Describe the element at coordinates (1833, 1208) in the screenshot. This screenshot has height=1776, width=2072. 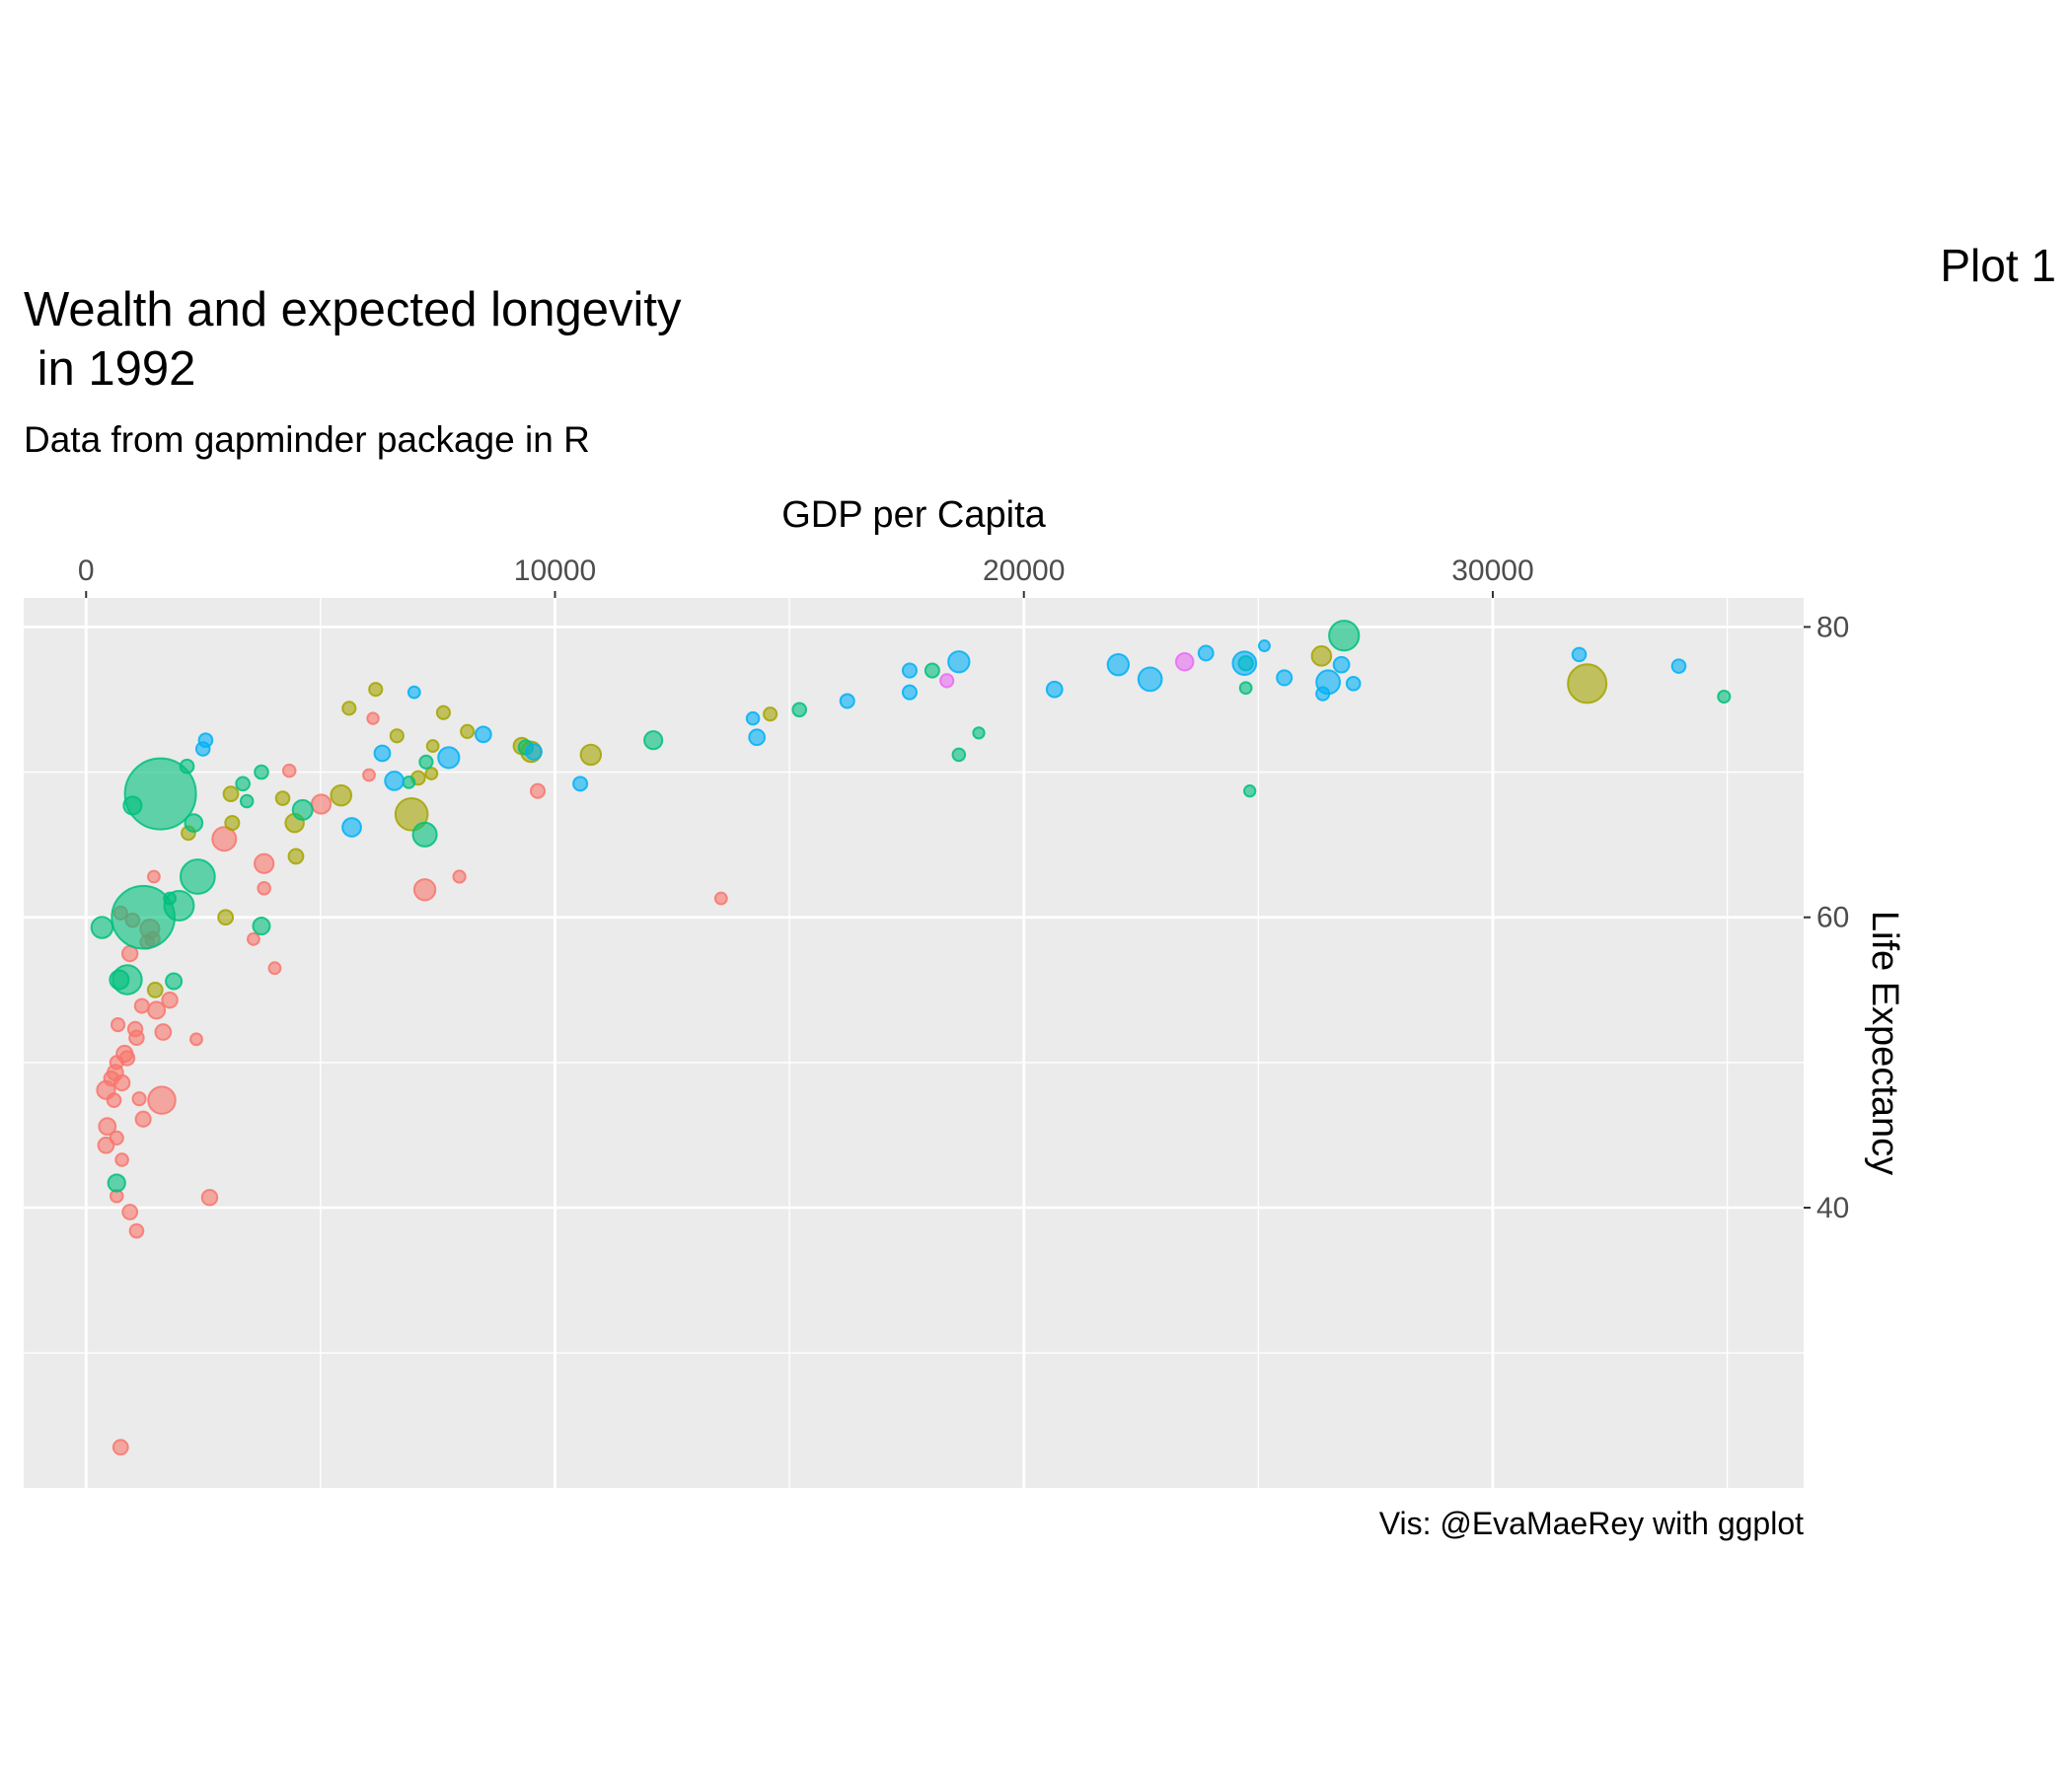
I see `y-tick-label: 40` at that location.